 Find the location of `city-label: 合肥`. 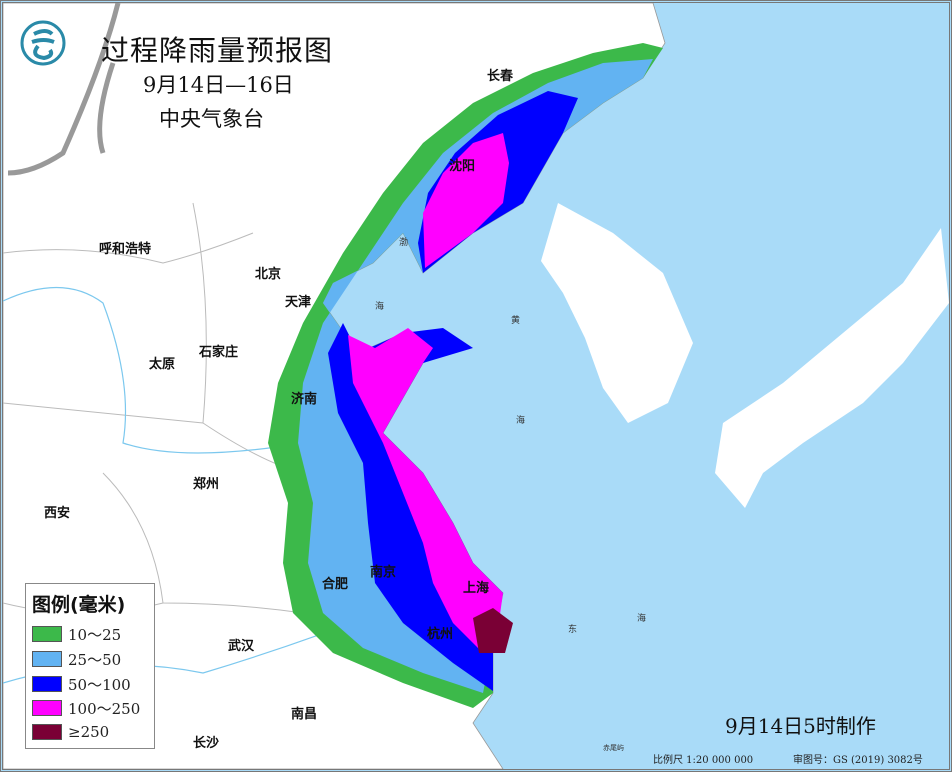

city-label: 合肥 is located at coordinates (335, 584).